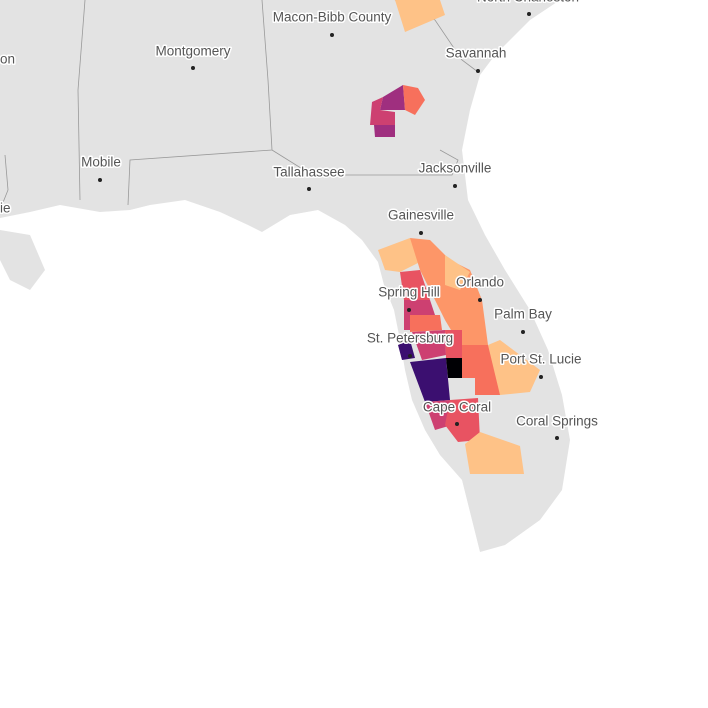 The image size is (708, 708). I want to click on land, so click(22, 260).